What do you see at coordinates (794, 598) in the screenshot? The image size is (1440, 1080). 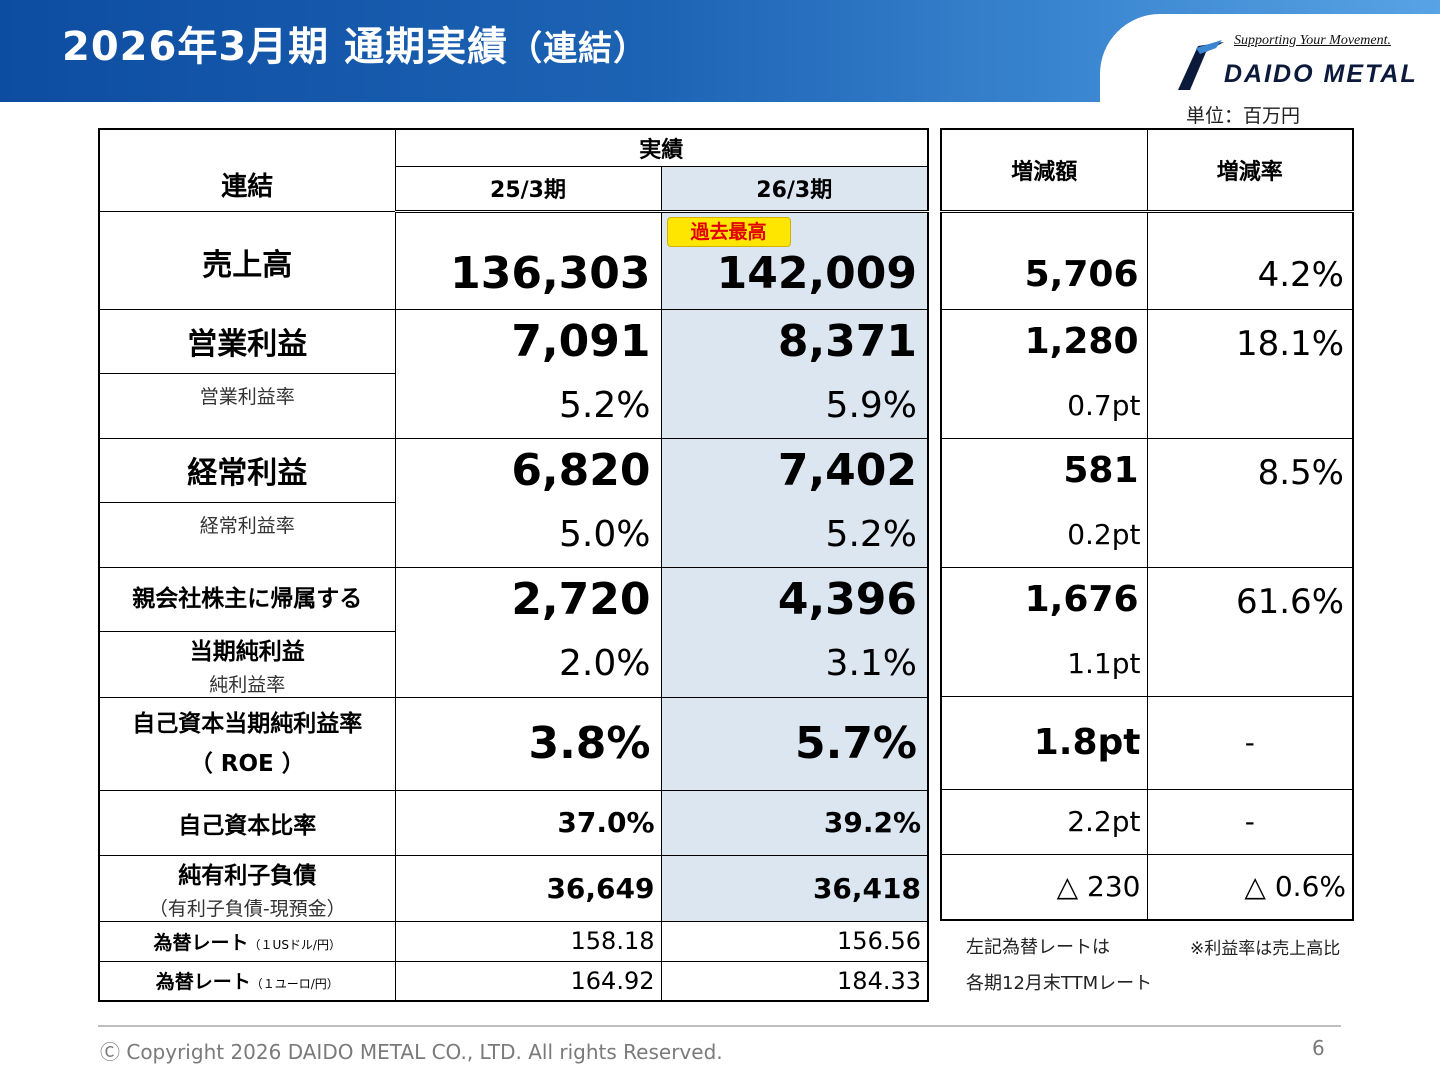 I see `net-curr: 4,396` at bounding box center [794, 598].